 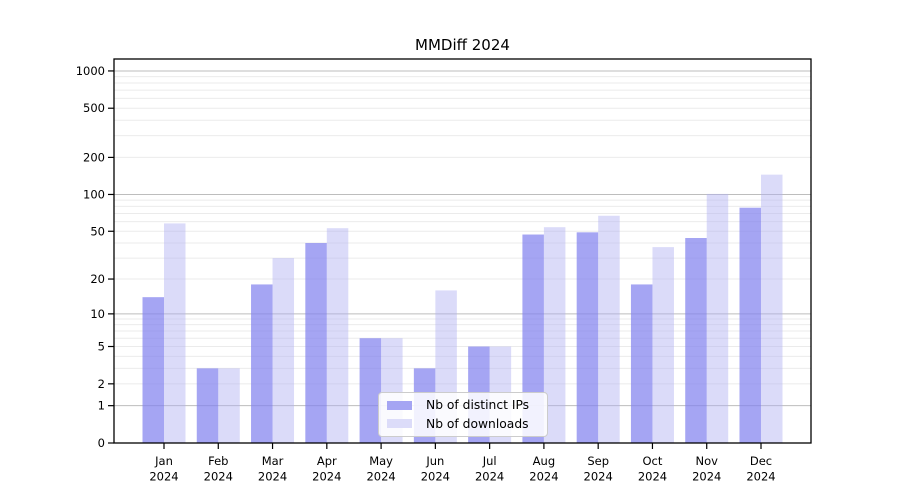 I want to click on y-tick-label: 200, so click(x=94, y=157).